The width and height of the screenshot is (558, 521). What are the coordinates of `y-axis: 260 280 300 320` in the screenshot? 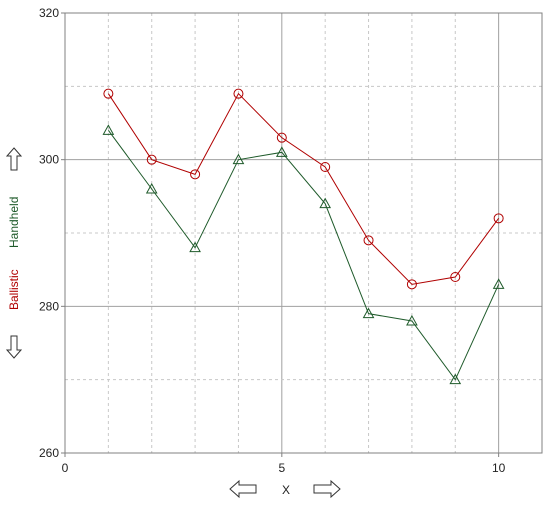 It's located at (52, 233).